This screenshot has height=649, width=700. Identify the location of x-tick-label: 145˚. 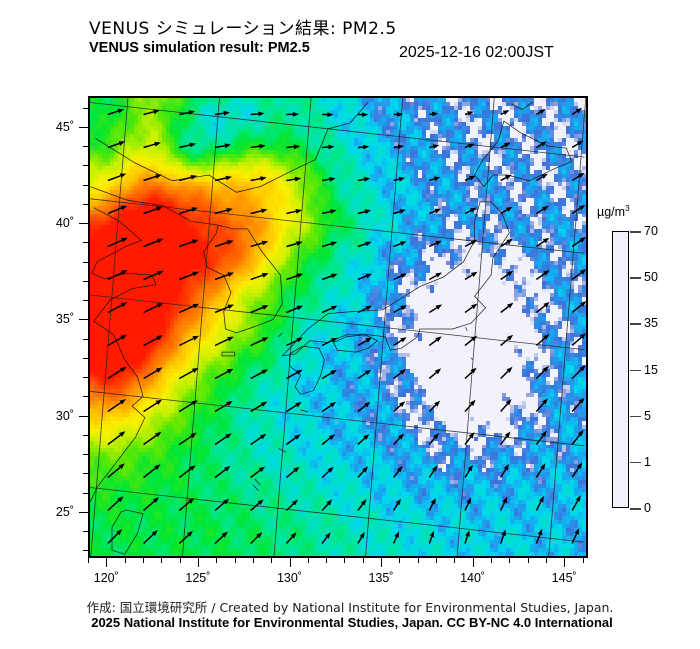
(564, 578).